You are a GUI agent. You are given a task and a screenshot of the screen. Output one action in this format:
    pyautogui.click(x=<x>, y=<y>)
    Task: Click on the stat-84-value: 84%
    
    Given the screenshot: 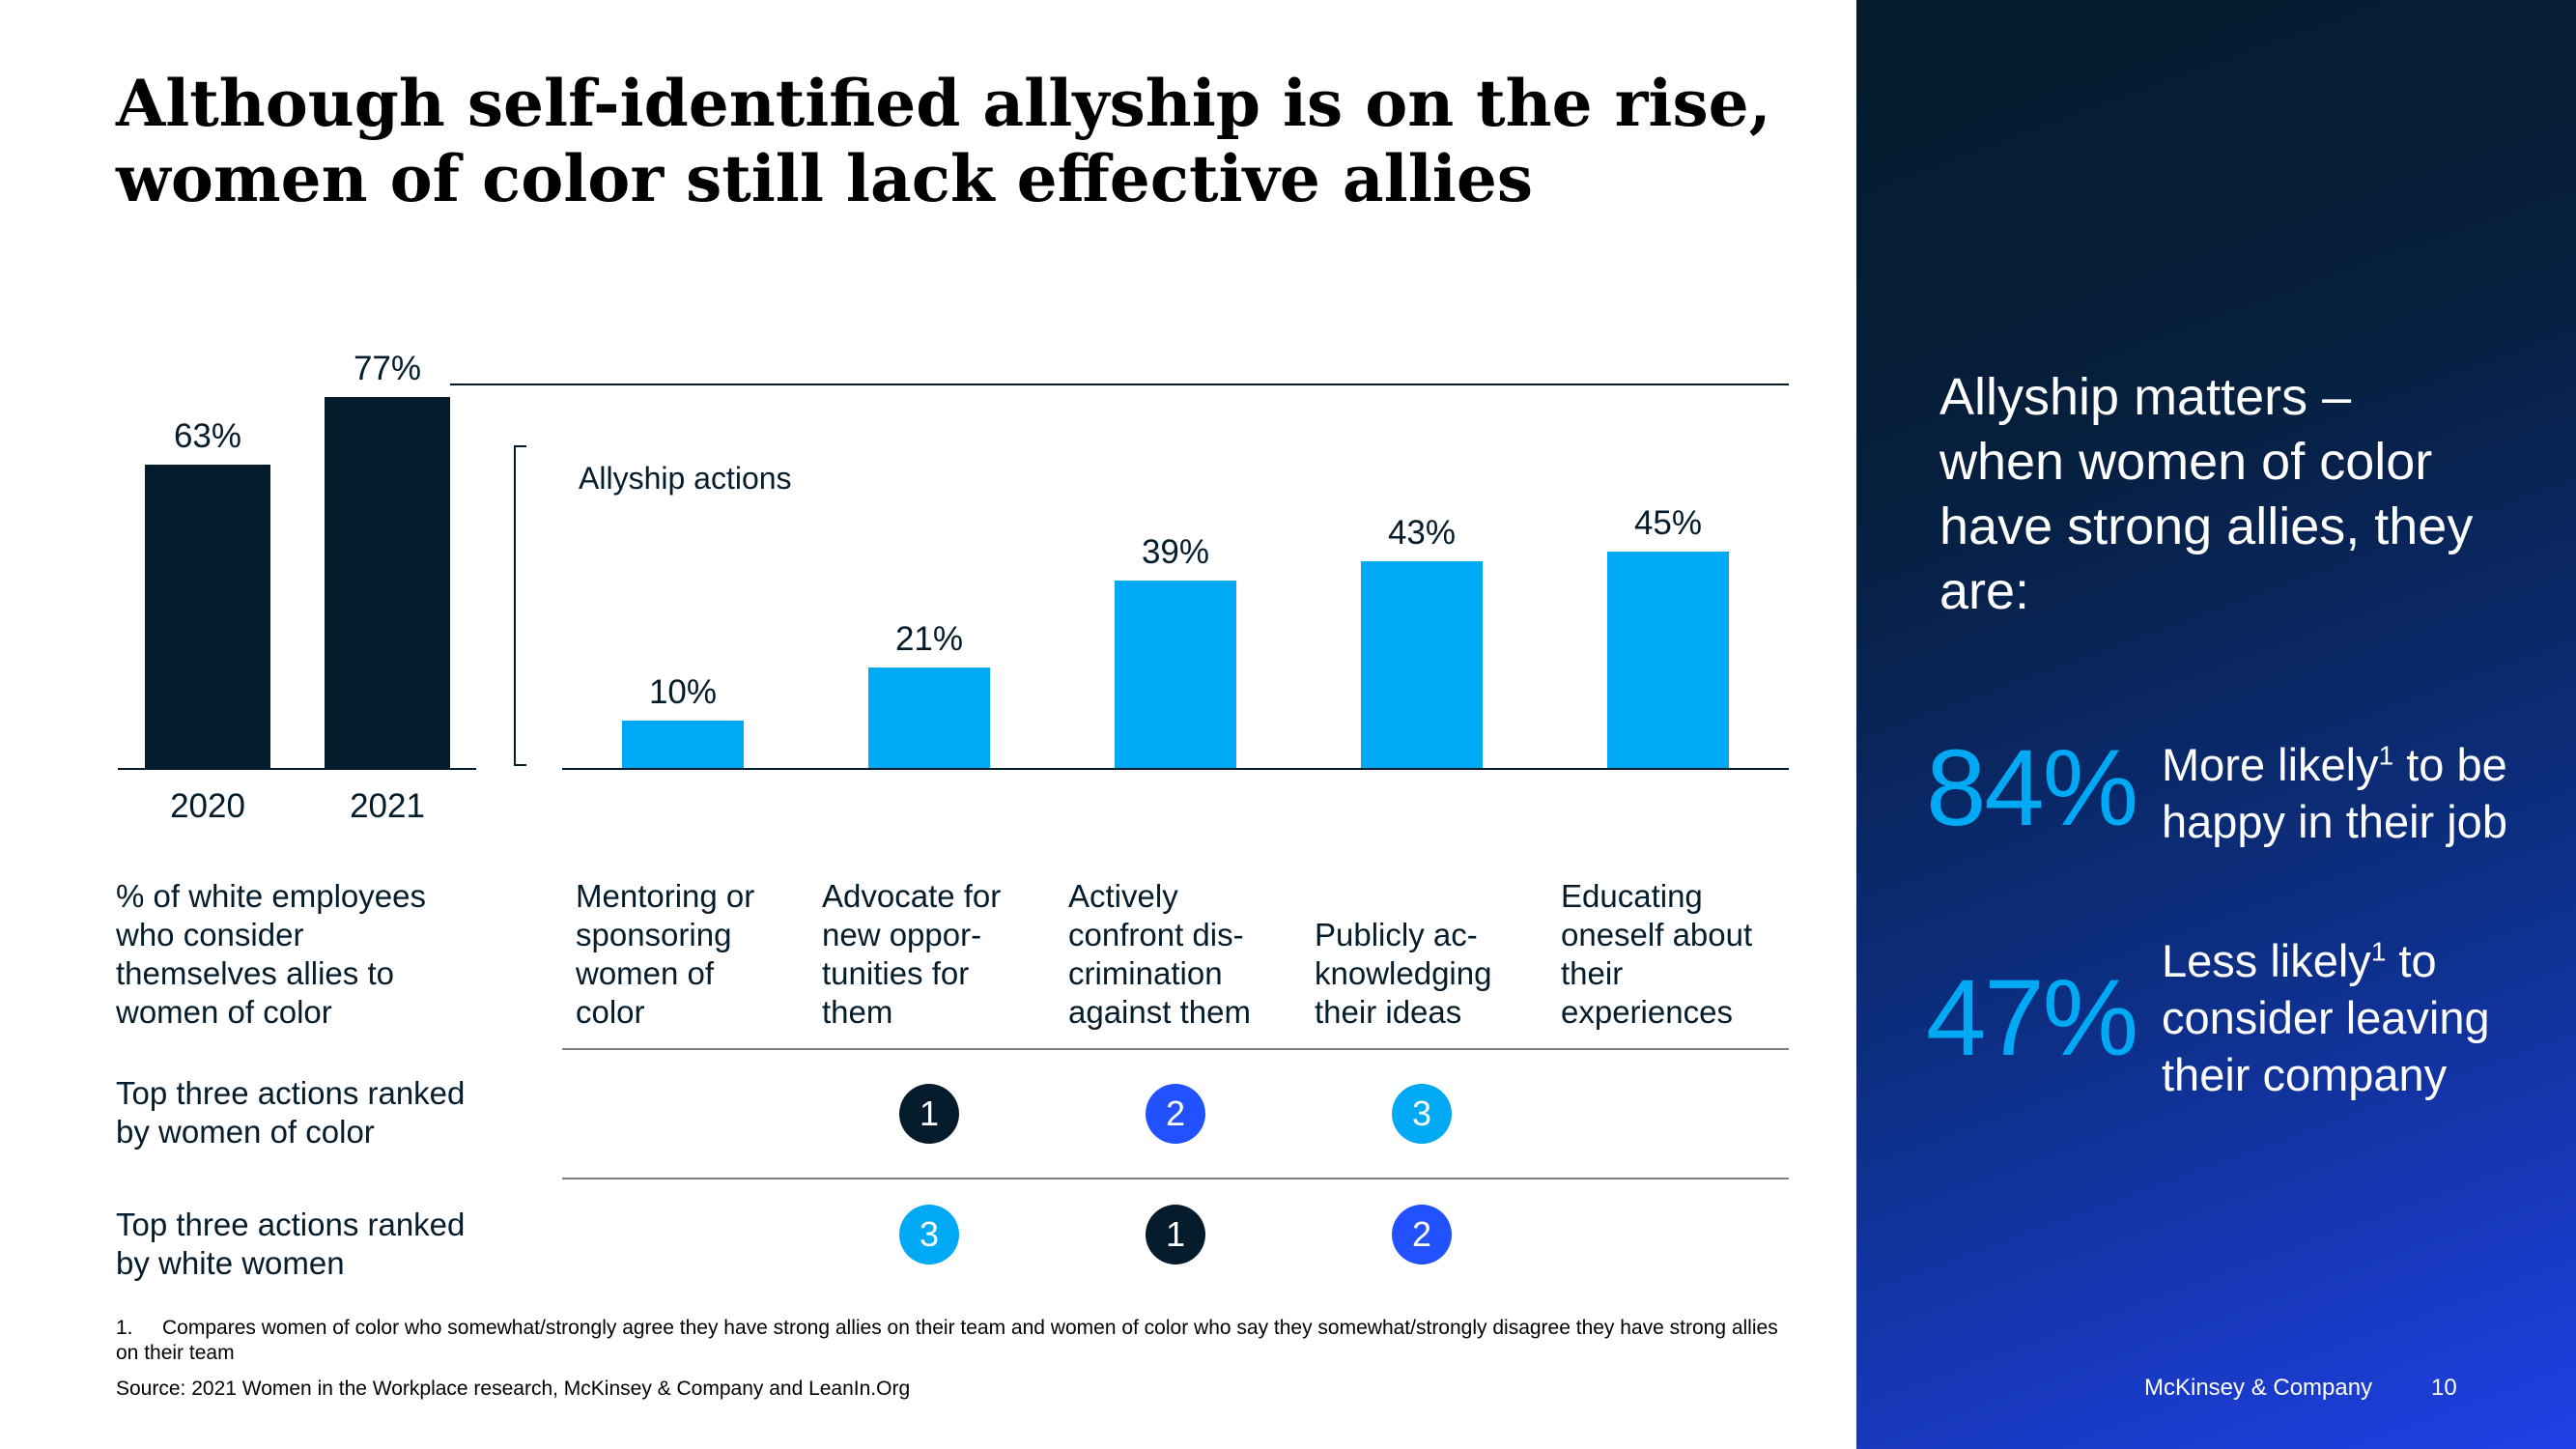 What is the action you would take?
    pyautogui.click(x=2032, y=787)
    